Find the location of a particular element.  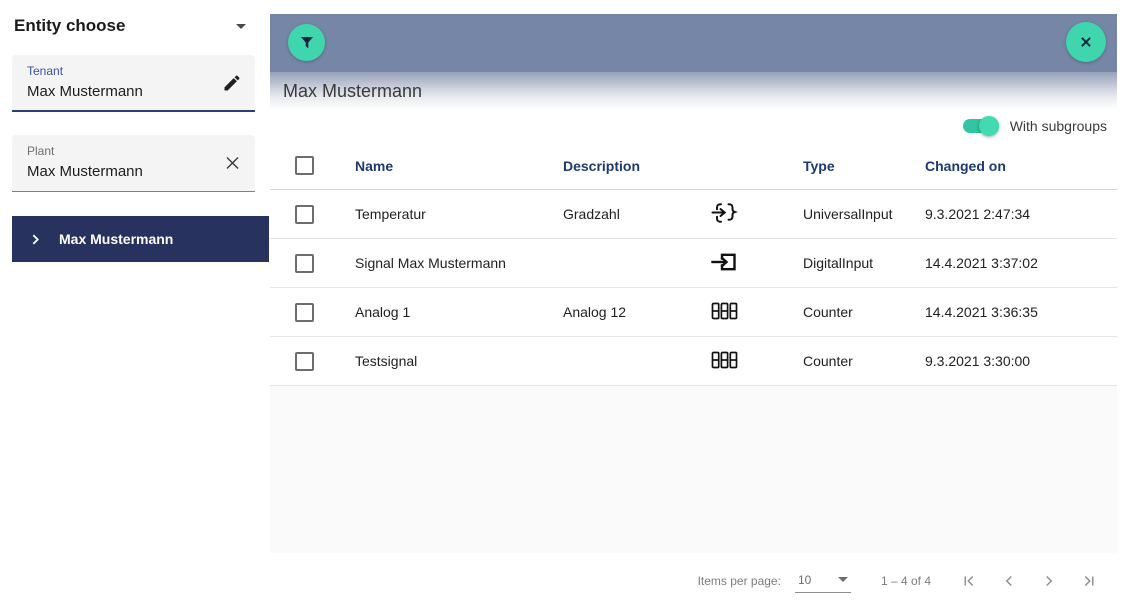

sidebar-item-entity: Max Mustermann is located at coordinates (140, 239).